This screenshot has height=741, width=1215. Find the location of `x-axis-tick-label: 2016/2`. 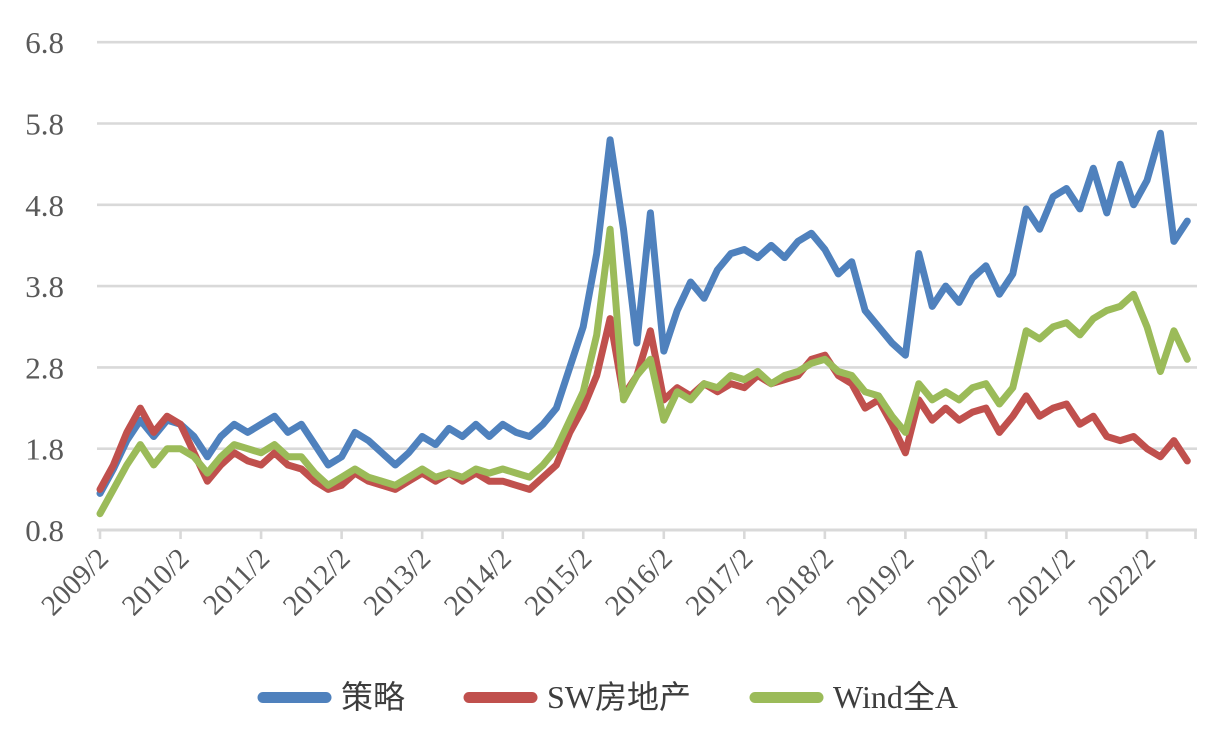

x-axis-tick-label: 2016/2 is located at coordinates (639, 582).